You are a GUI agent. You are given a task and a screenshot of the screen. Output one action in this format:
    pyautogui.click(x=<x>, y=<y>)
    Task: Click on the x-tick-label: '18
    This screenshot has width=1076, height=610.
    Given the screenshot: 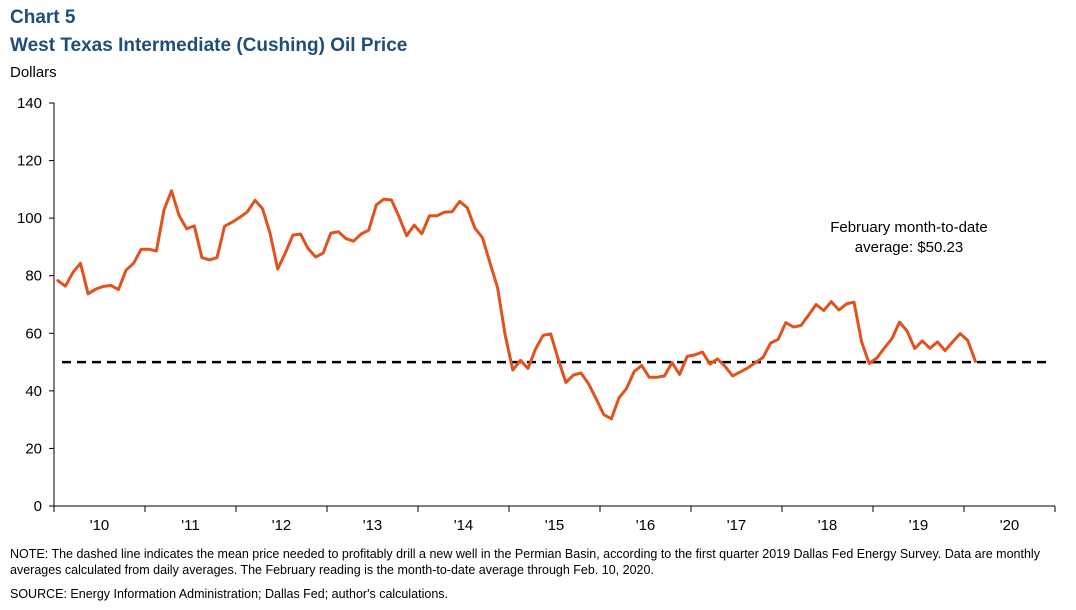 What is the action you would take?
    pyautogui.click(x=828, y=525)
    